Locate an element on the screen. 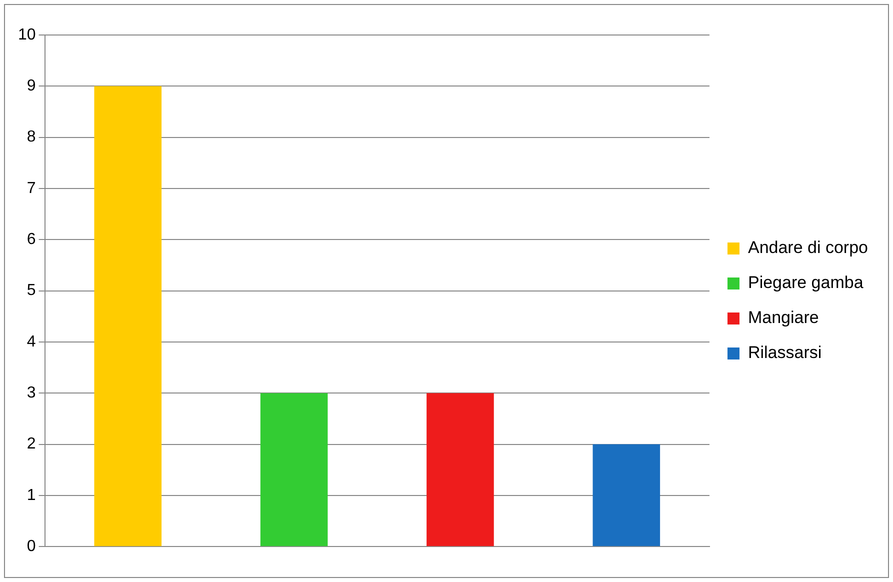 The height and width of the screenshot is (582, 893). legend-label: Mangiare is located at coordinates (783, 318).